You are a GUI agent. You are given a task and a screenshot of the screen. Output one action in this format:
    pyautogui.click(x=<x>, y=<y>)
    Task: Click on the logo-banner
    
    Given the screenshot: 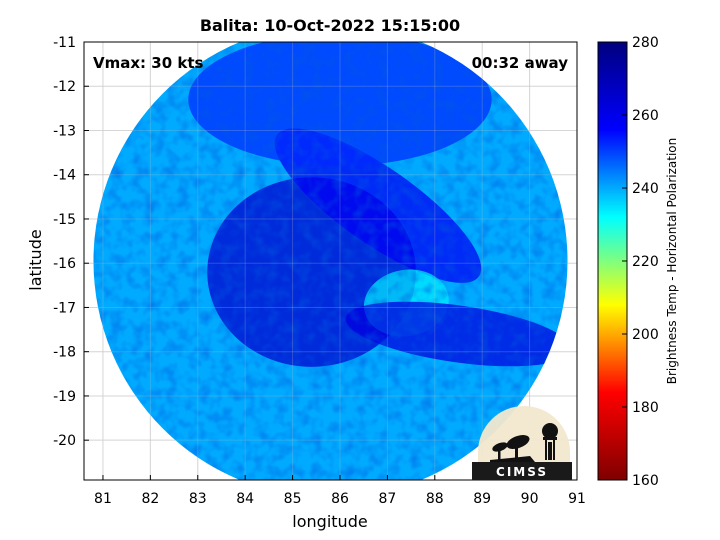 What is the action you would take?
    pyautogui.click(x=522, y=471)
    